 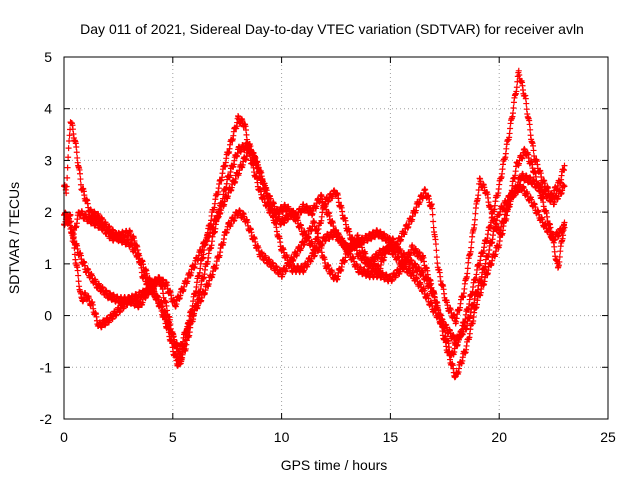 What do you see at coordinates (282, 437) in the screenshot?
I see `x-tick-label: 10` at bounding box center [282, 437].